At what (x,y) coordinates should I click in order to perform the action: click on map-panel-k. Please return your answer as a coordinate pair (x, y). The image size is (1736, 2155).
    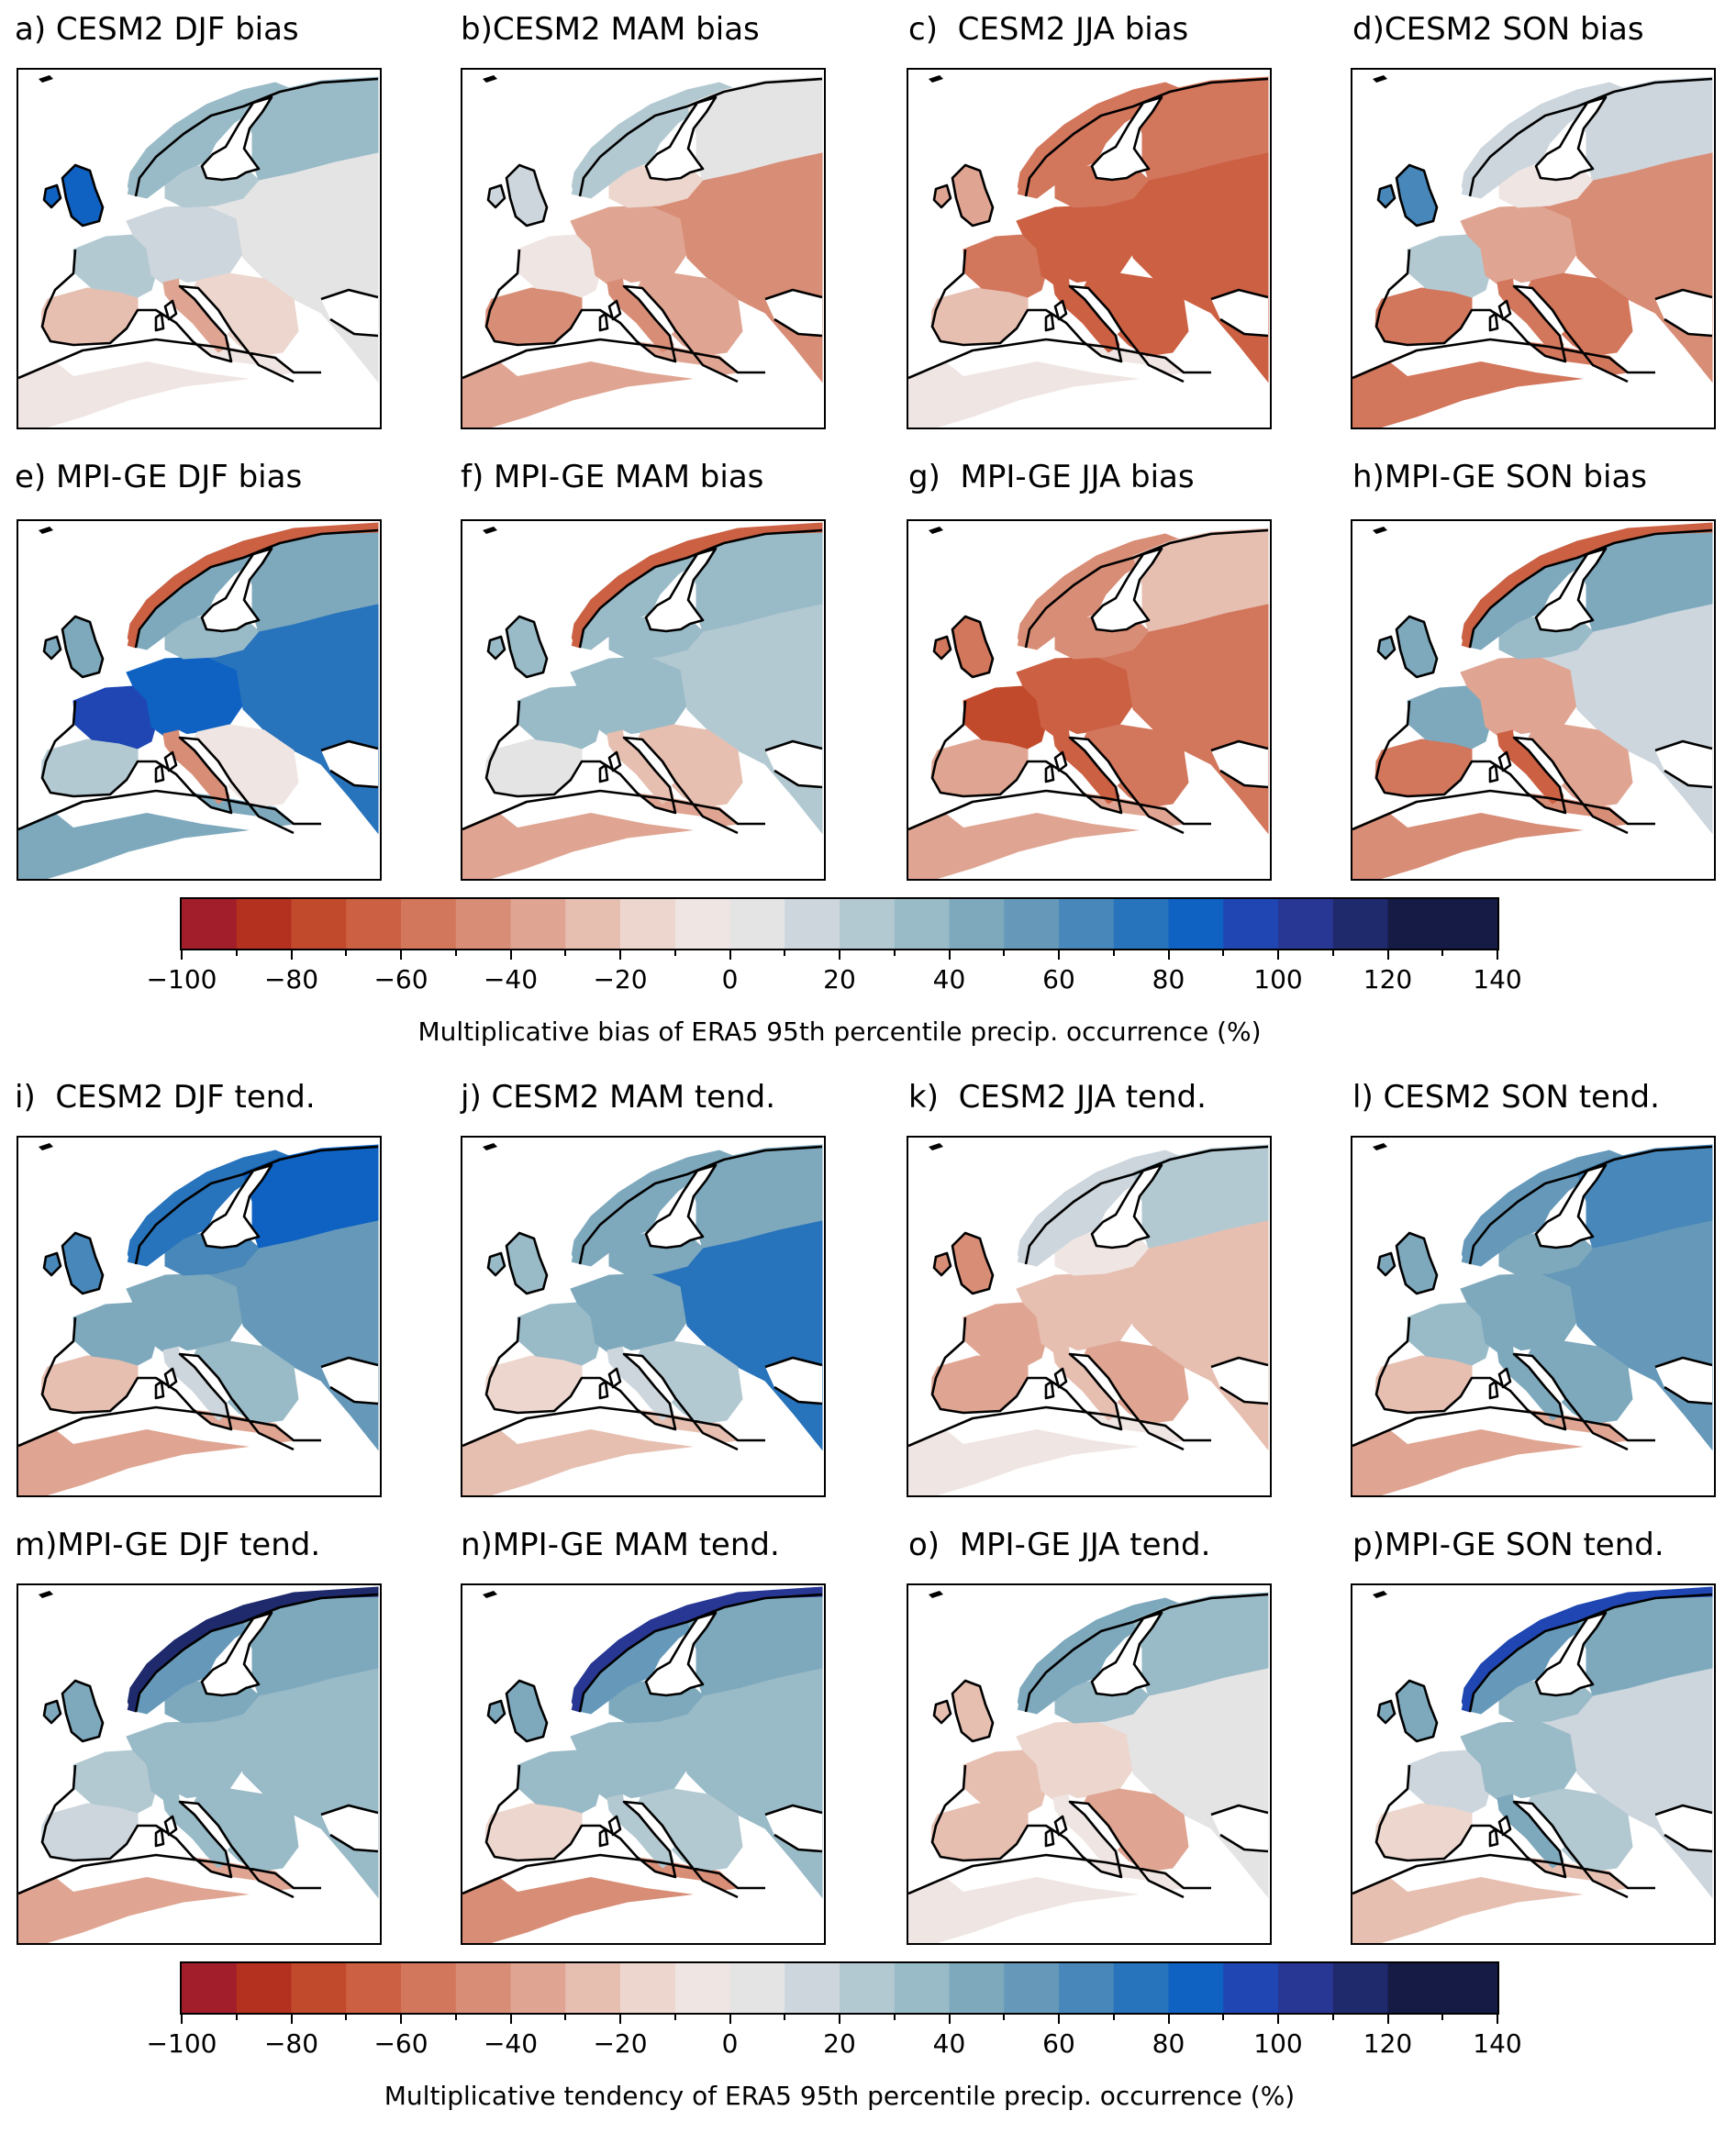
    Looking at the image, I should click on (1089, 1316).